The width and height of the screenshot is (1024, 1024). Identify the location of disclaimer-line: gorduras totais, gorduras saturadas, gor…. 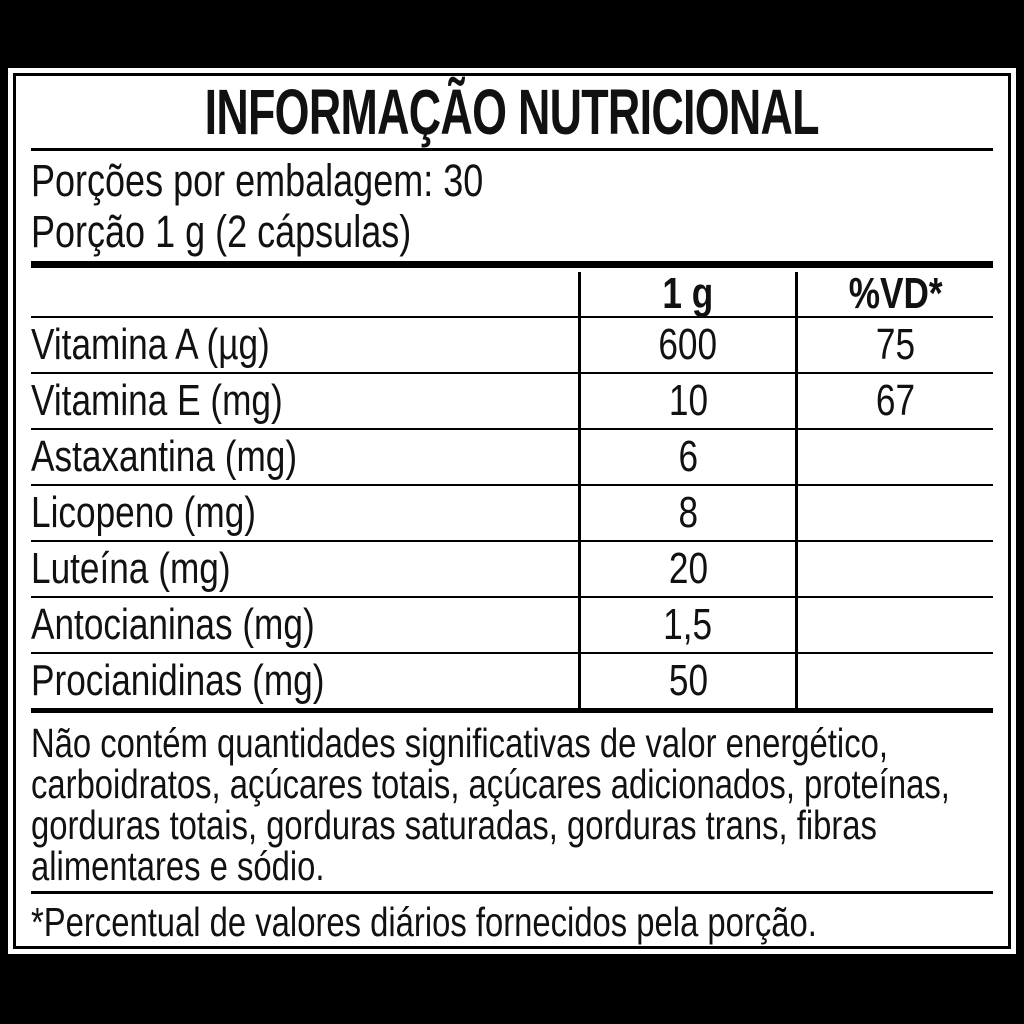
(454, 825).